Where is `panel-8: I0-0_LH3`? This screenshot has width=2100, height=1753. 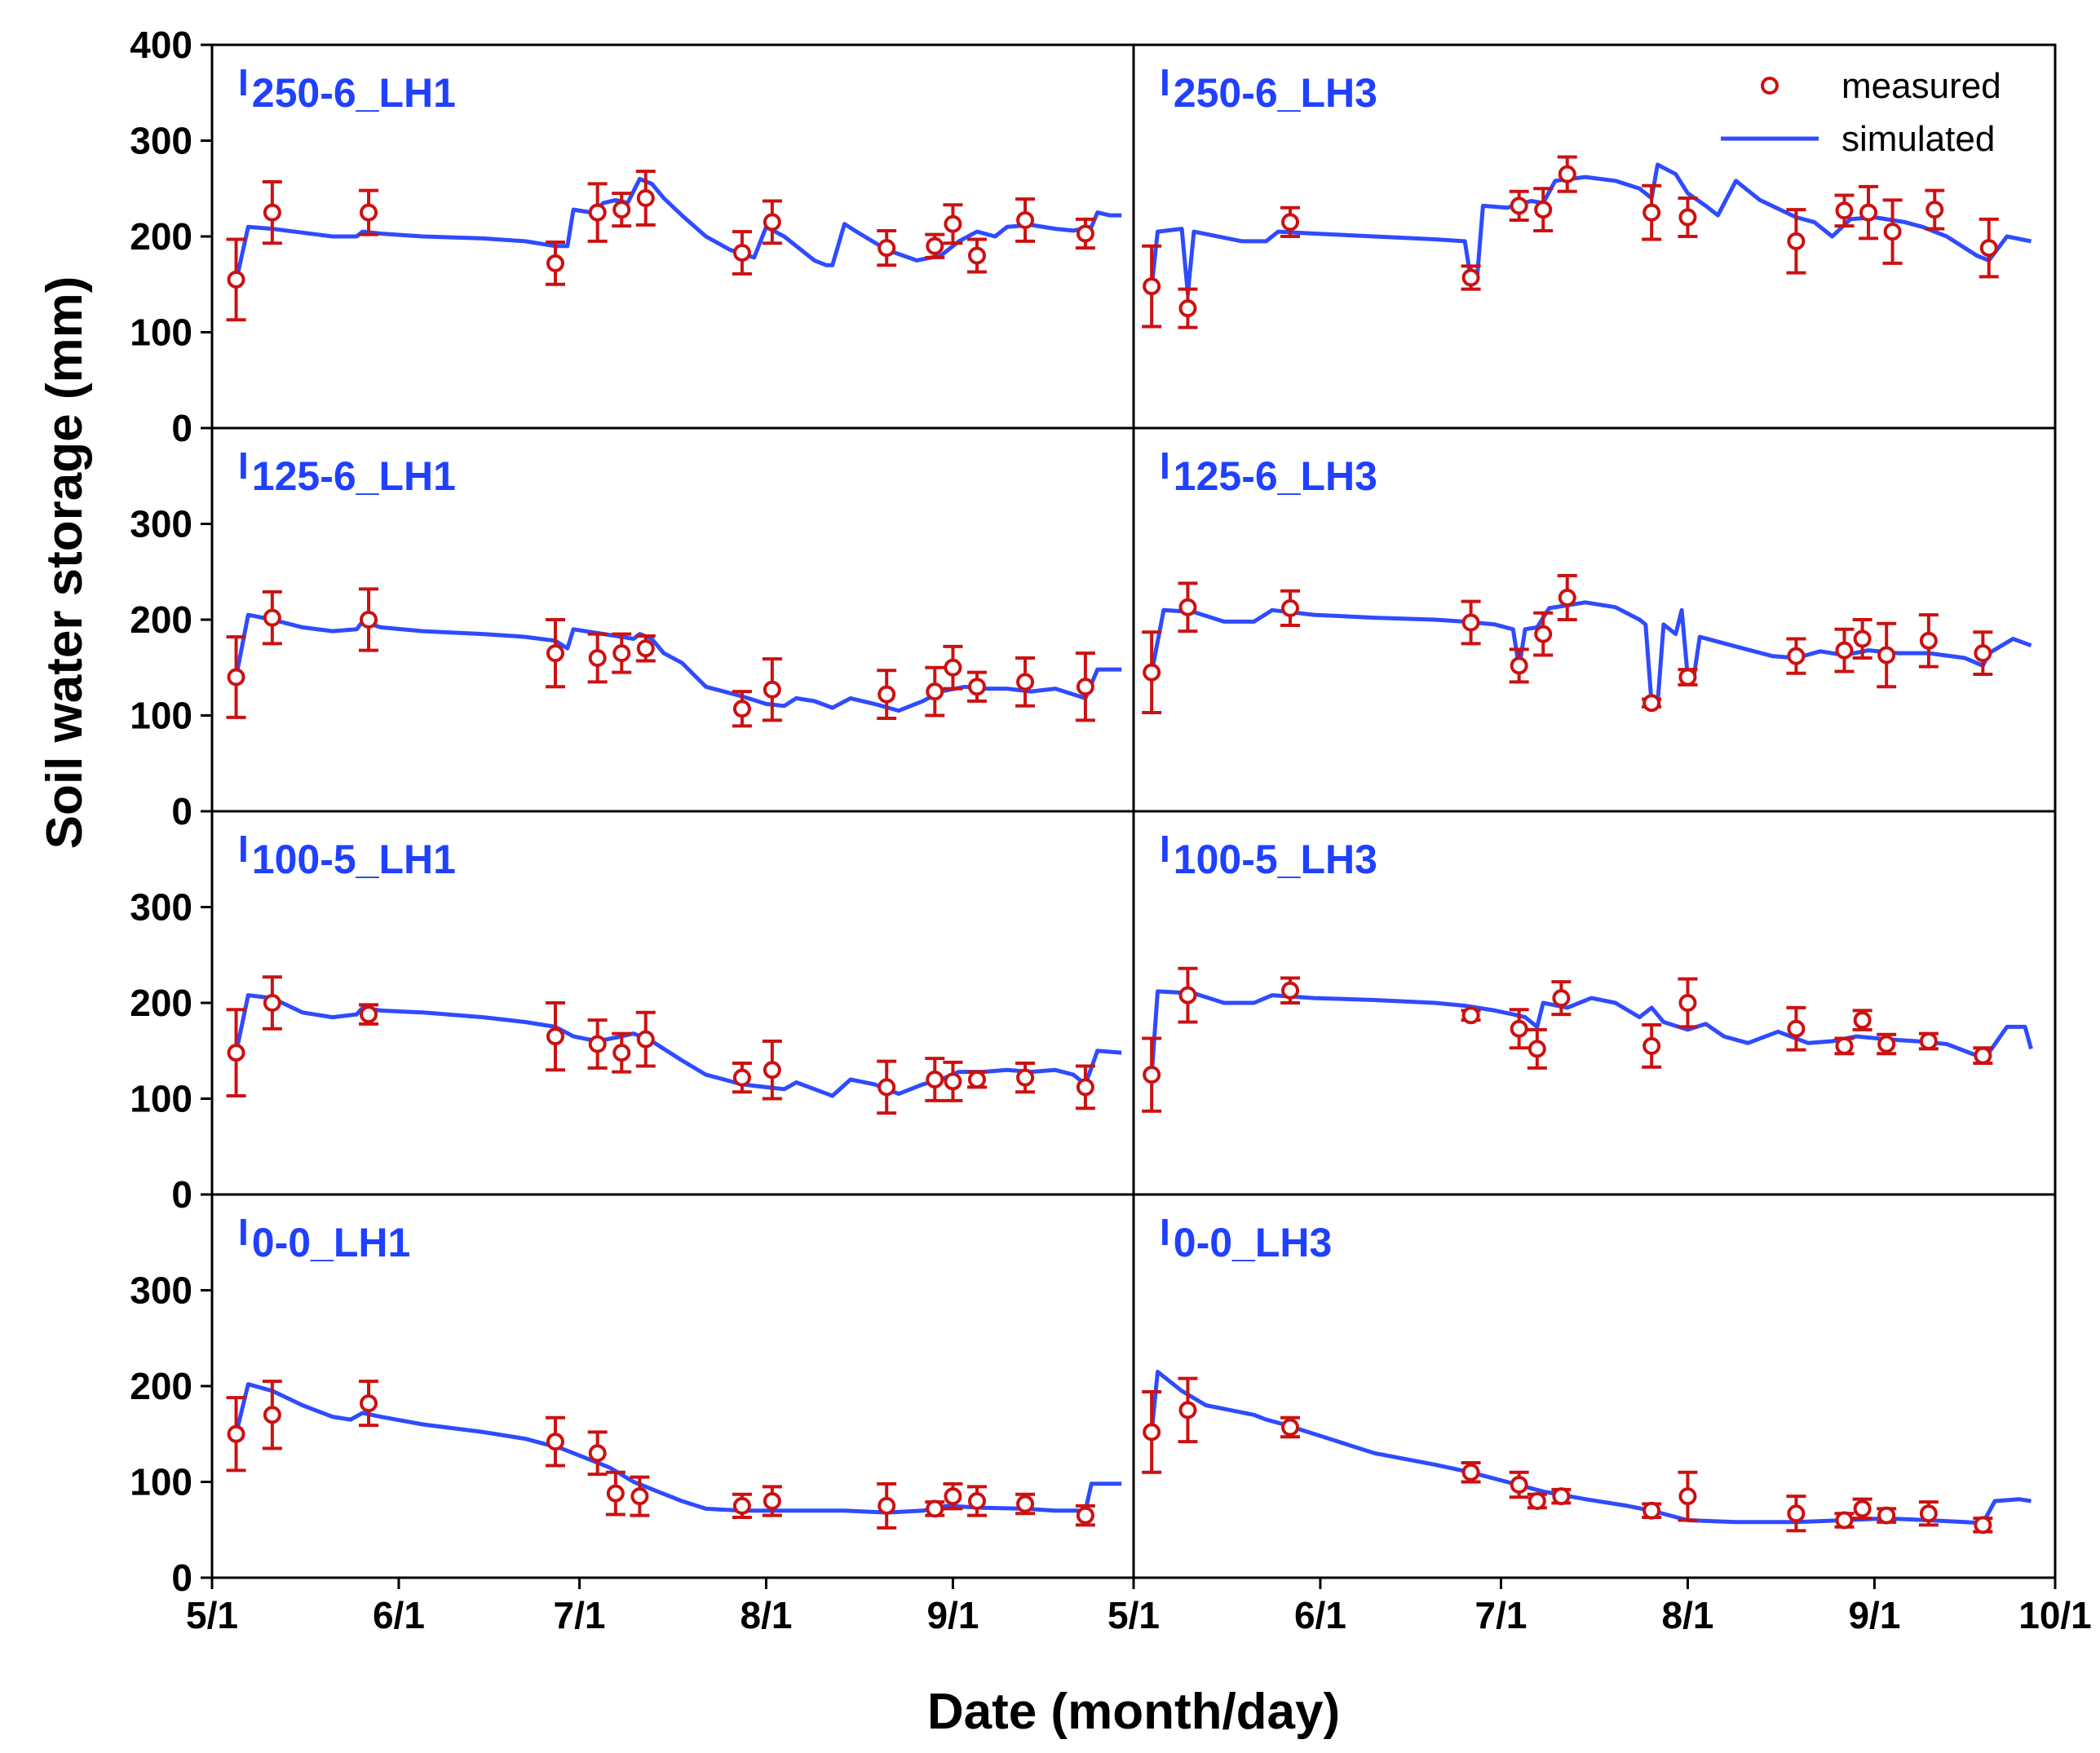 panel-8: I0-0_LH3 is located at coordinates (1594, 1386).